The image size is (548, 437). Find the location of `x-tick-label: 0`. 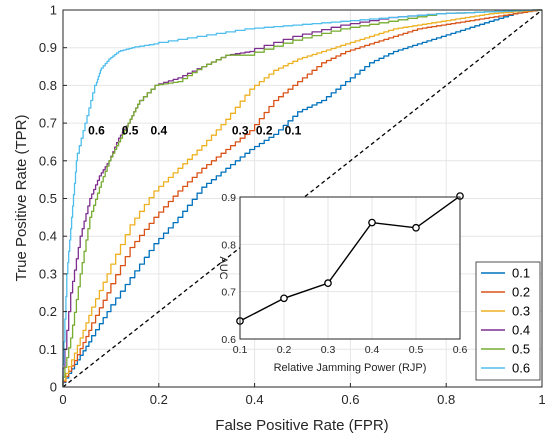

x-tick-label: 0 is located at coordinates (62, 399).